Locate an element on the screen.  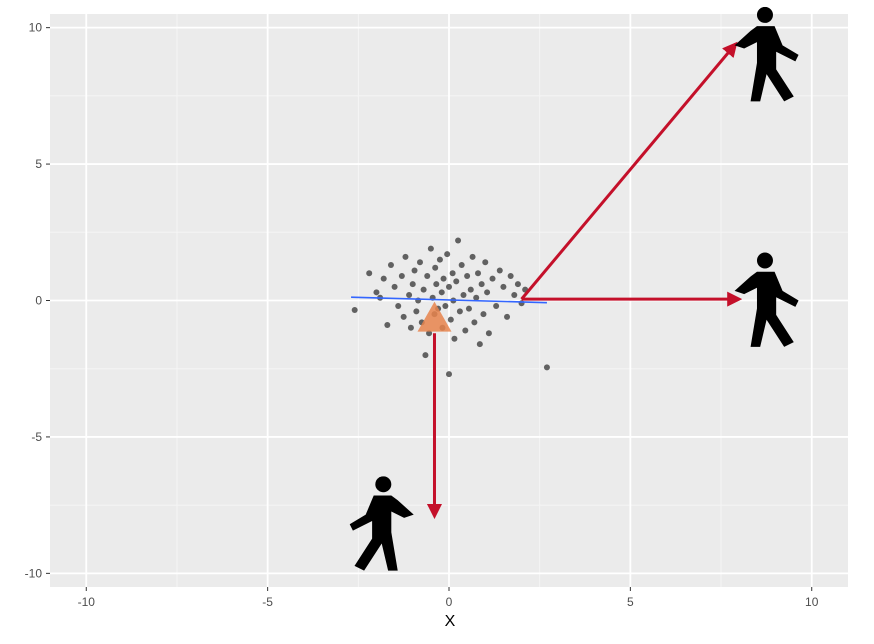
center-marker-layer is located at coordinates (434, 316).